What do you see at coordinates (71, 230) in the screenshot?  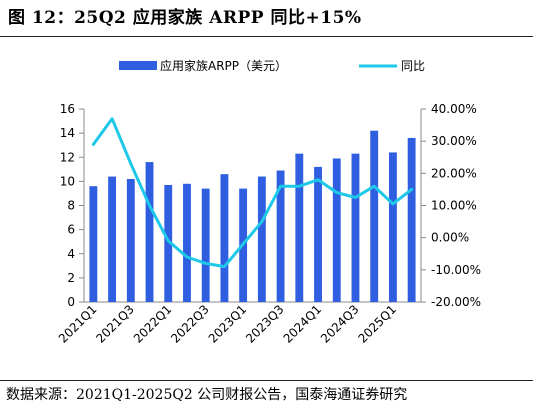 I see `y-left-tick-label: 6` at bounding box center [71, 230].